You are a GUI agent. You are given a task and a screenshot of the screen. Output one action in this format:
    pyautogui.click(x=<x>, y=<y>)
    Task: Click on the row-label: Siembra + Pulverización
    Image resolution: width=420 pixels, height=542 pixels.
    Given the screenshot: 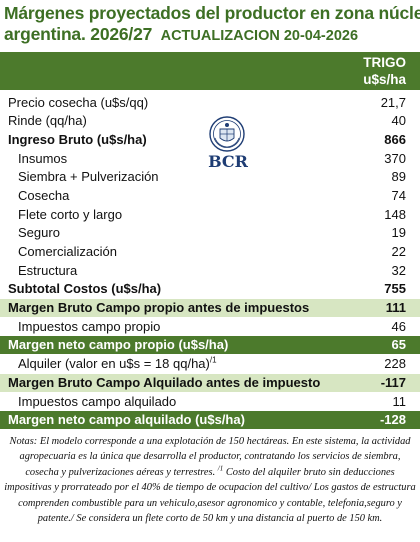 What is the action you would take?
    pyautogui.click(x=88, y=176)
    